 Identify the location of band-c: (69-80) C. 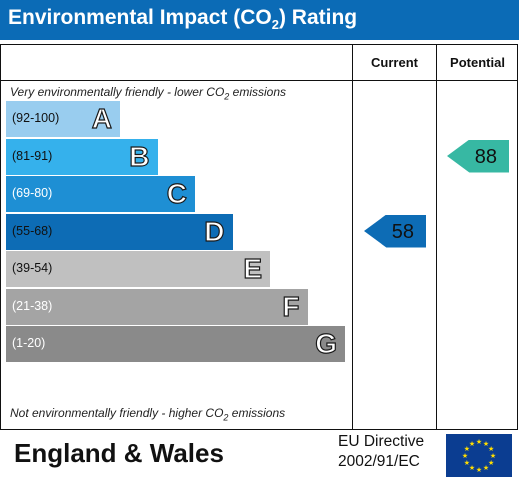
(100, 194).